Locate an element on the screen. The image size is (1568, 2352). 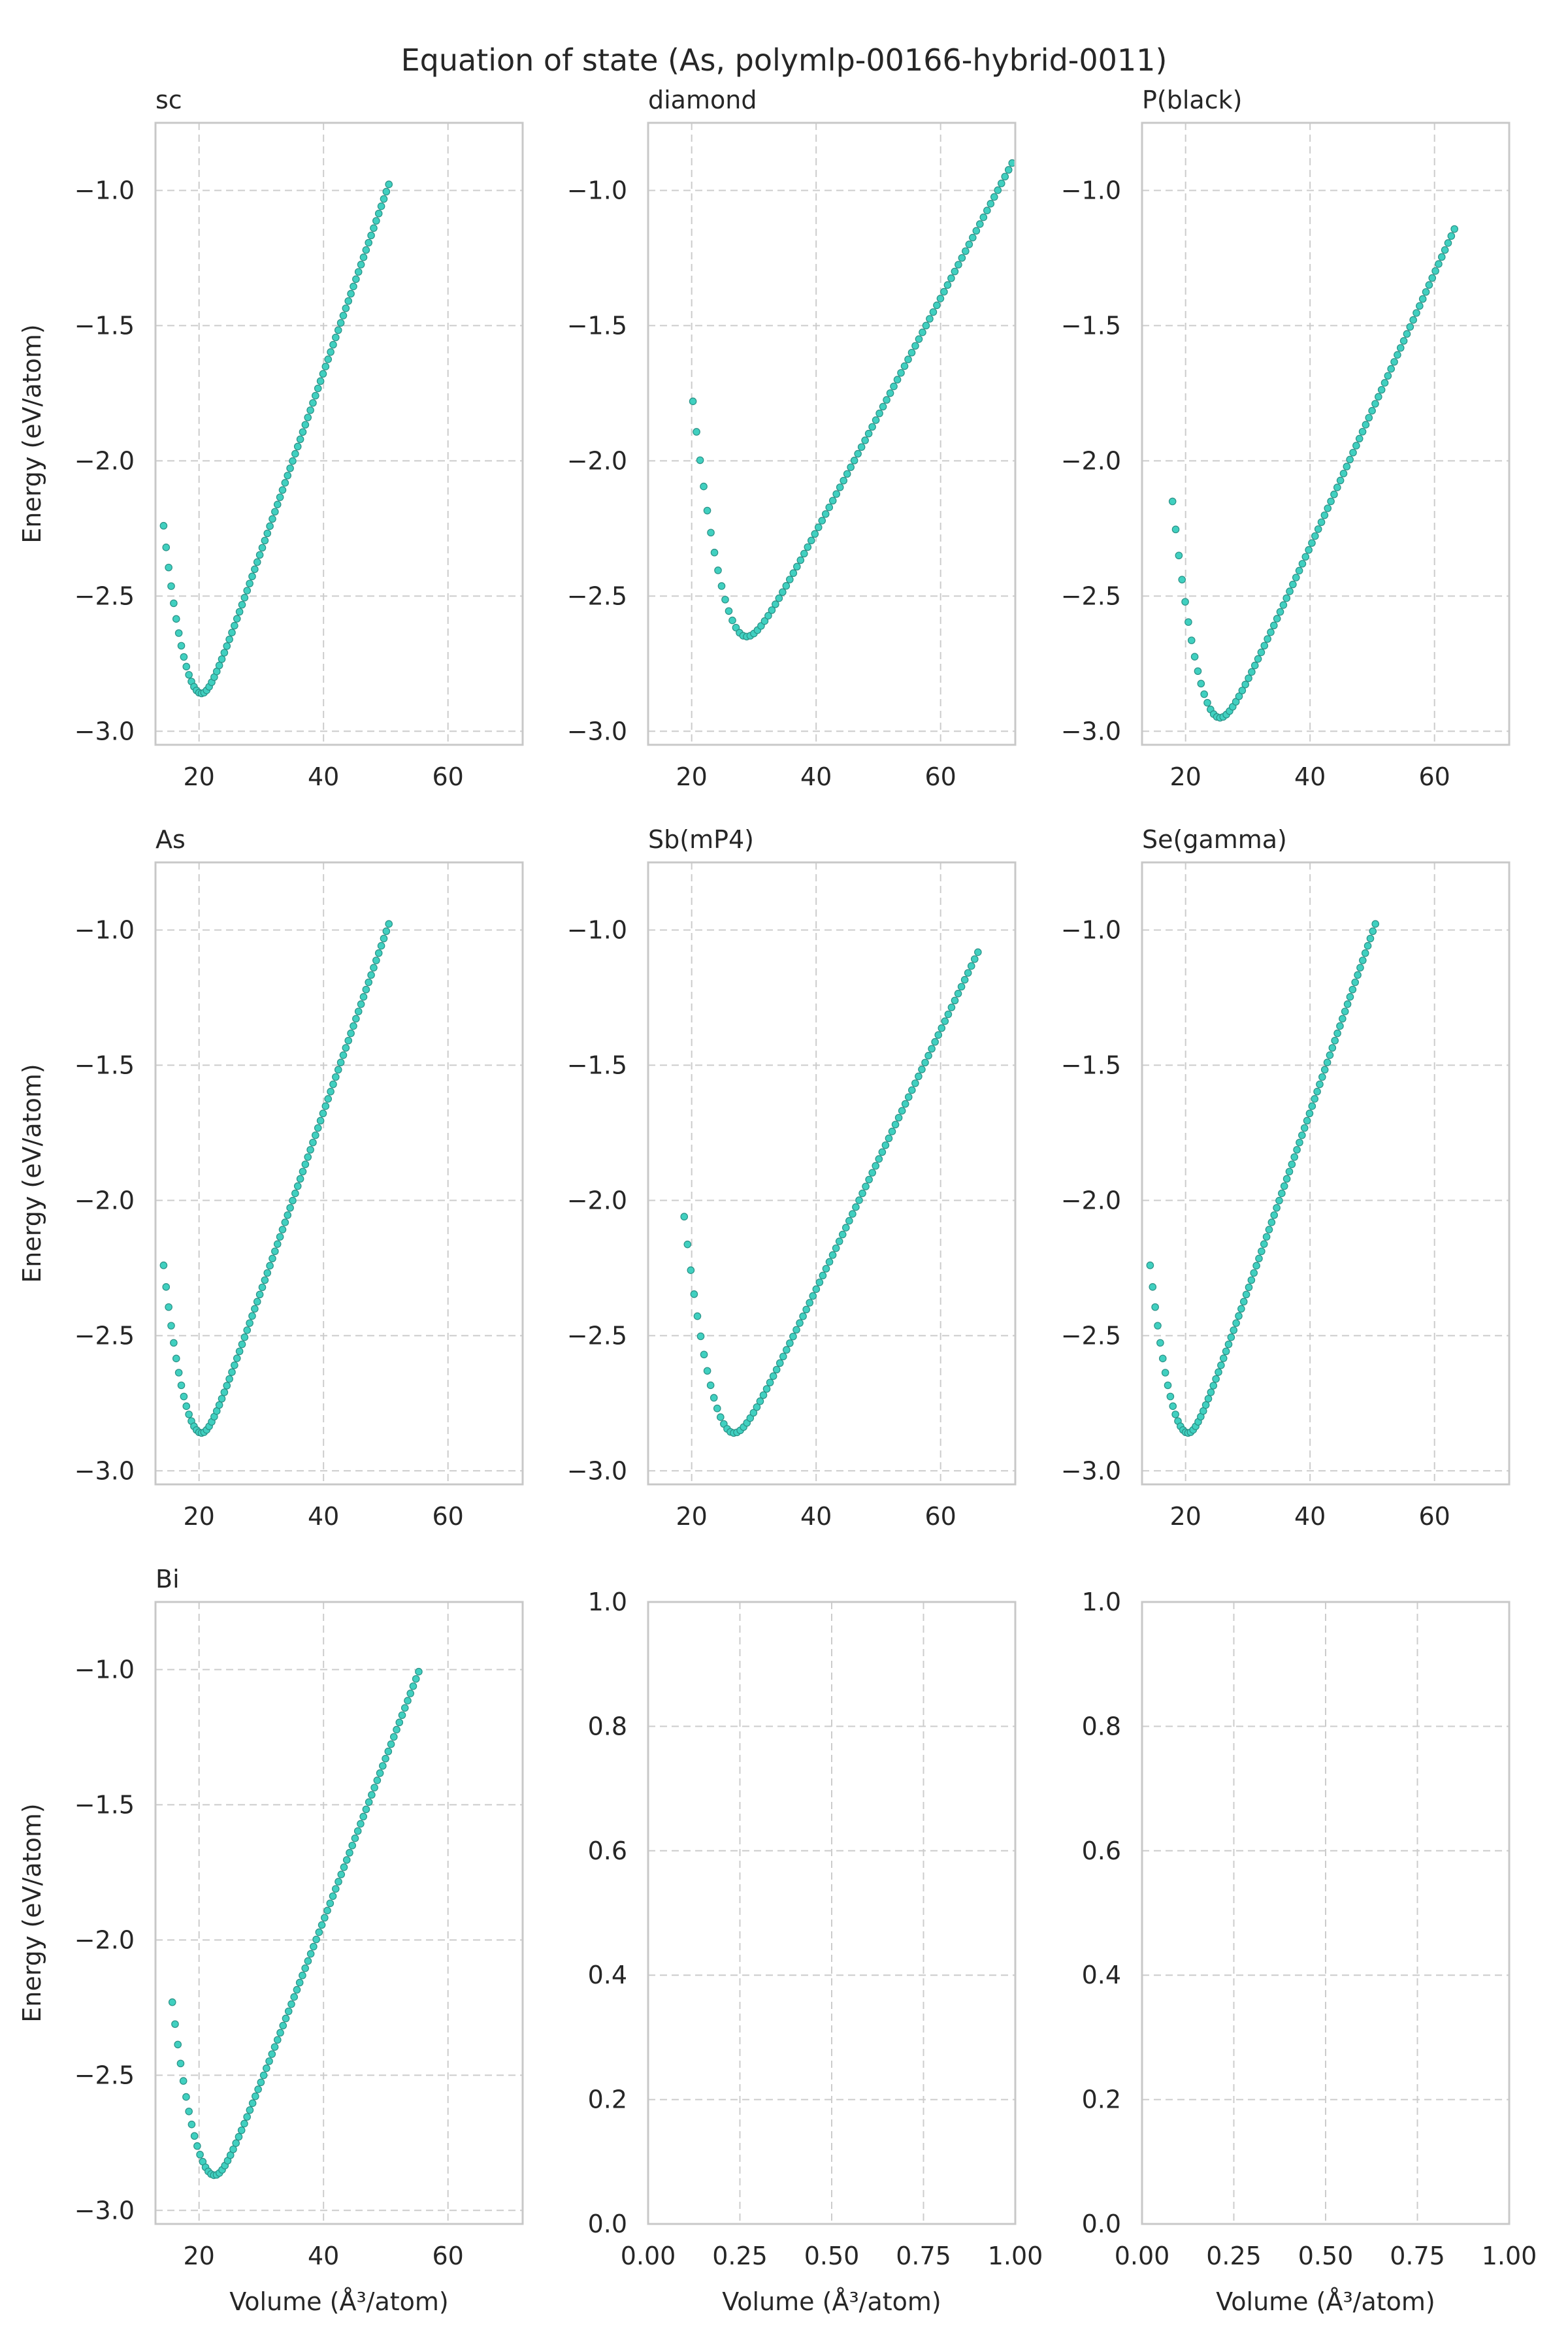
subplot-title: Bi is located at coordinates (167, 1579).